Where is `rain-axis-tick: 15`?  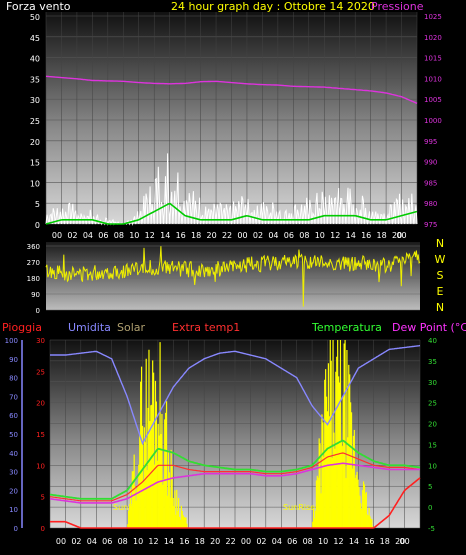
rain-axis-tick: 15 is located at coordinates (40, 435).